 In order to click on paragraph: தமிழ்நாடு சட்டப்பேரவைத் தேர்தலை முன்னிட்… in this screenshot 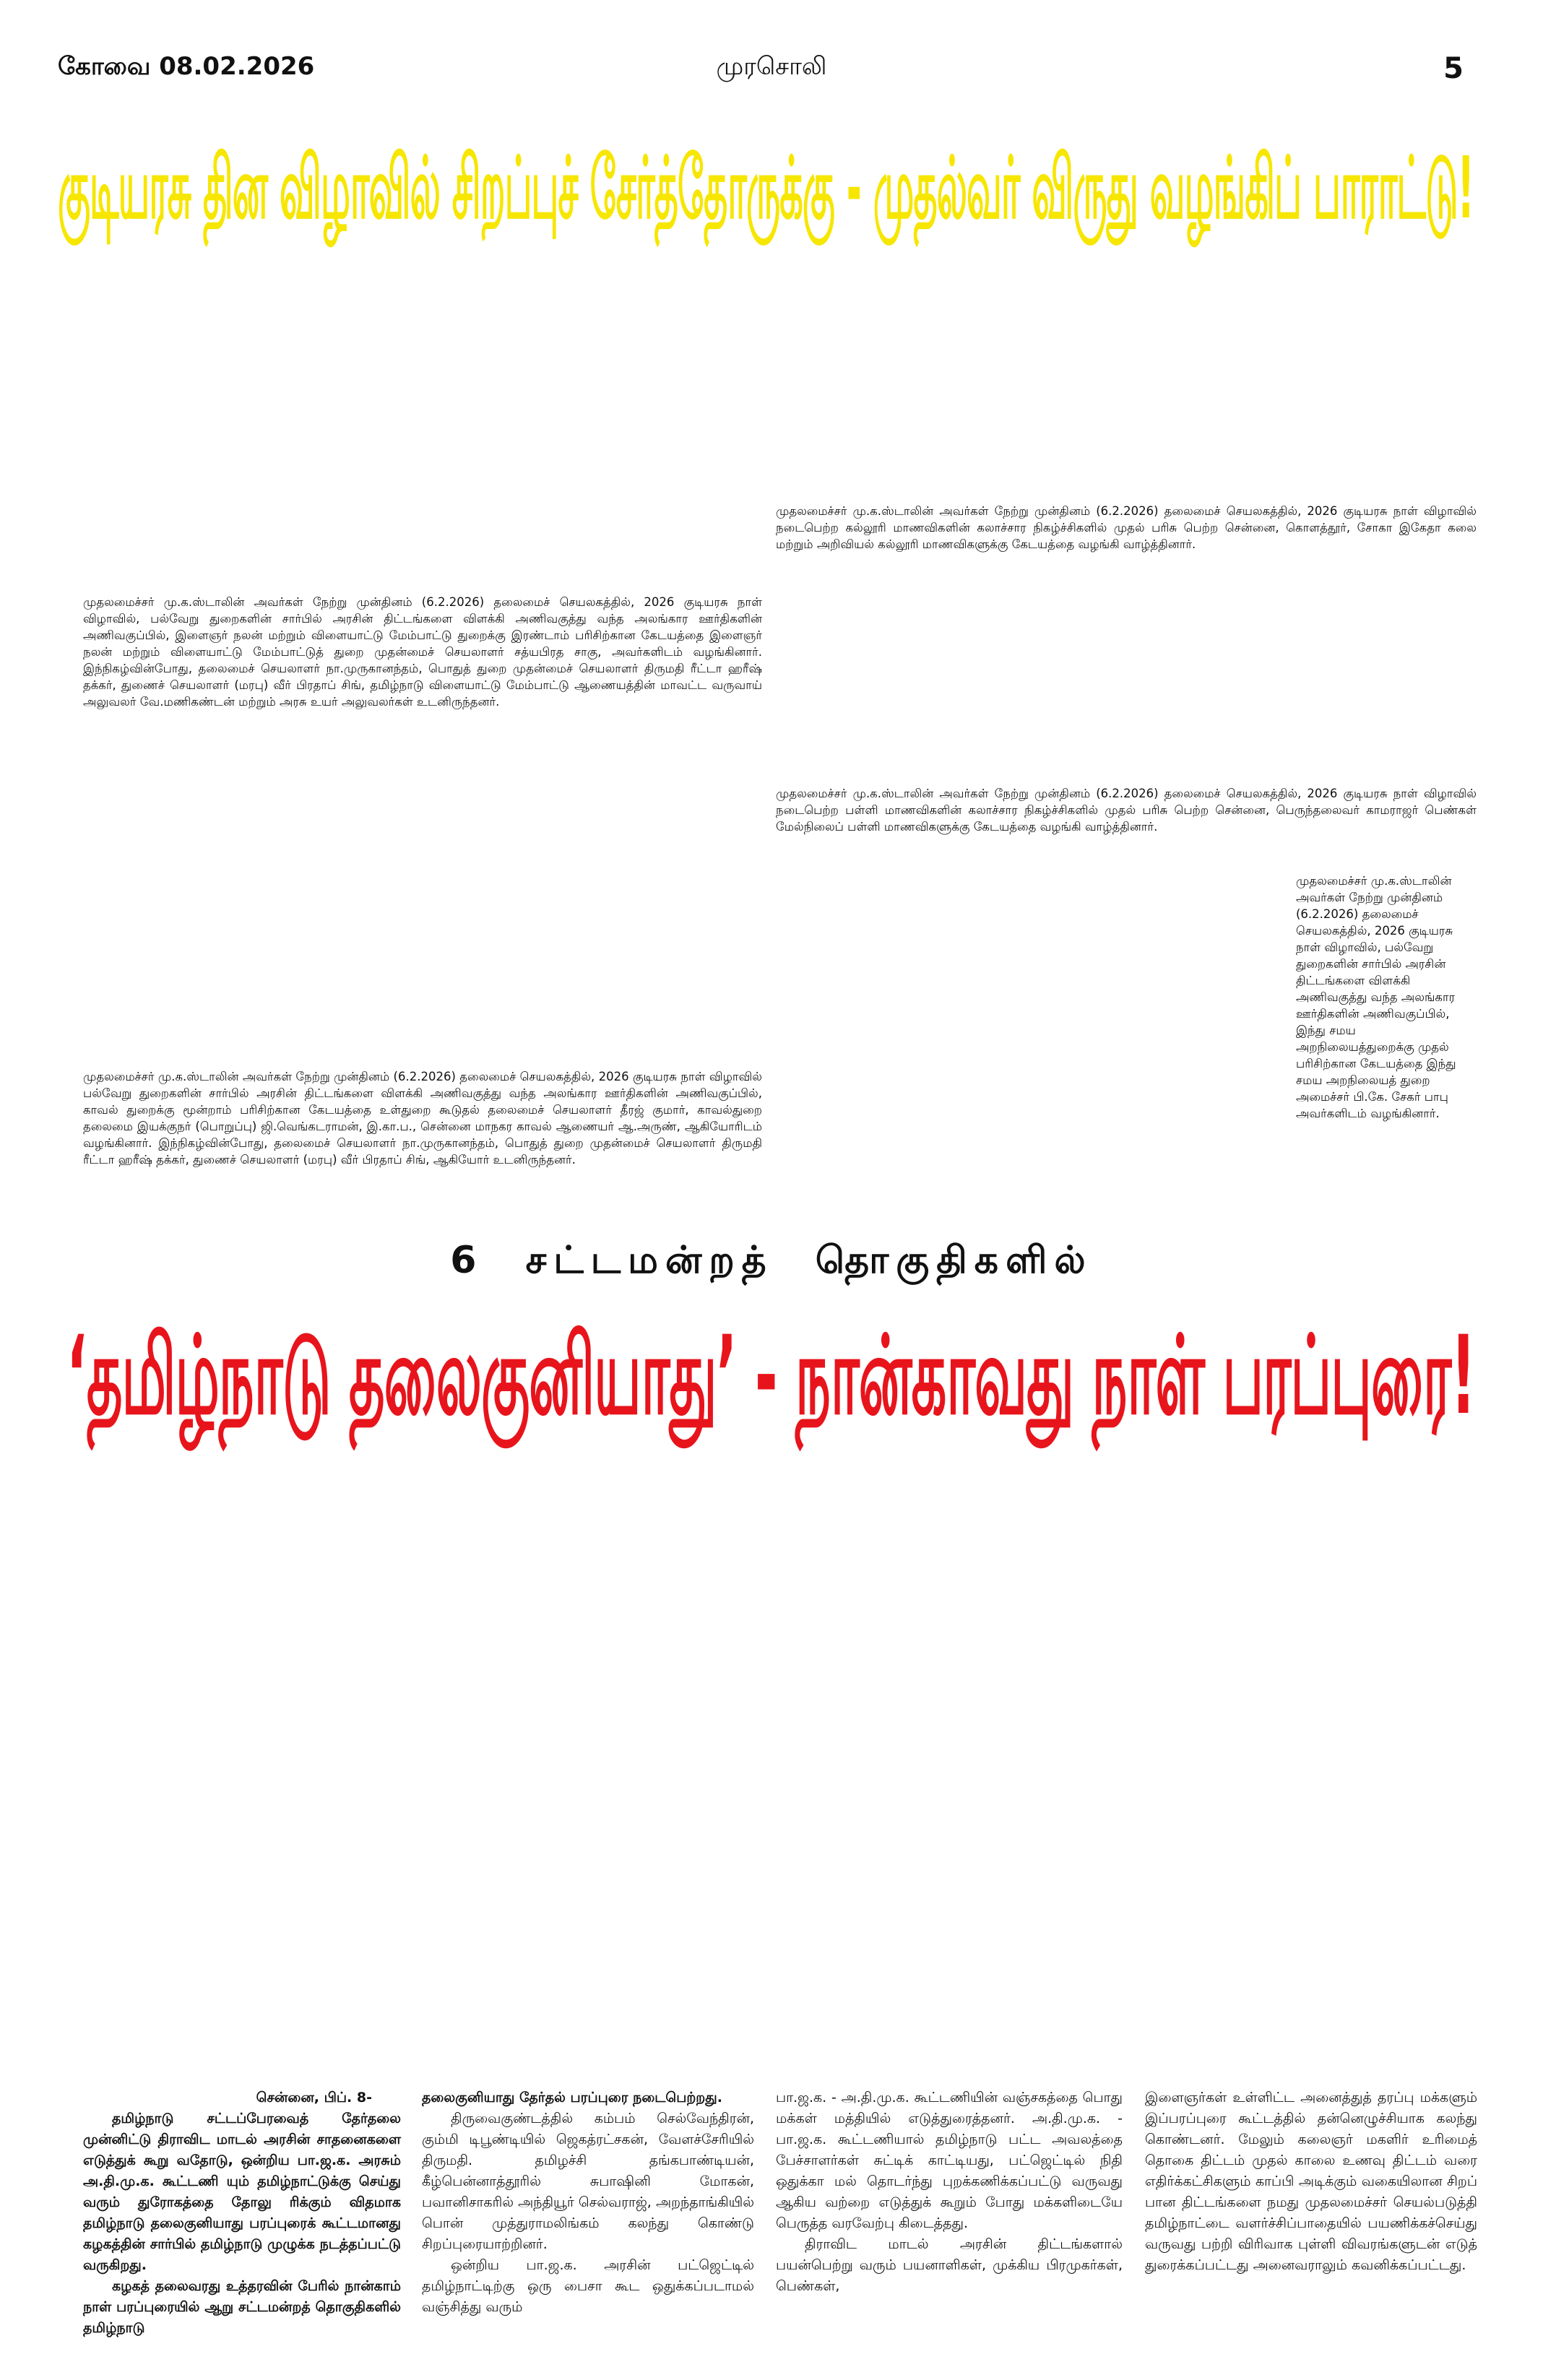, I will do `click(242, 2192)`.